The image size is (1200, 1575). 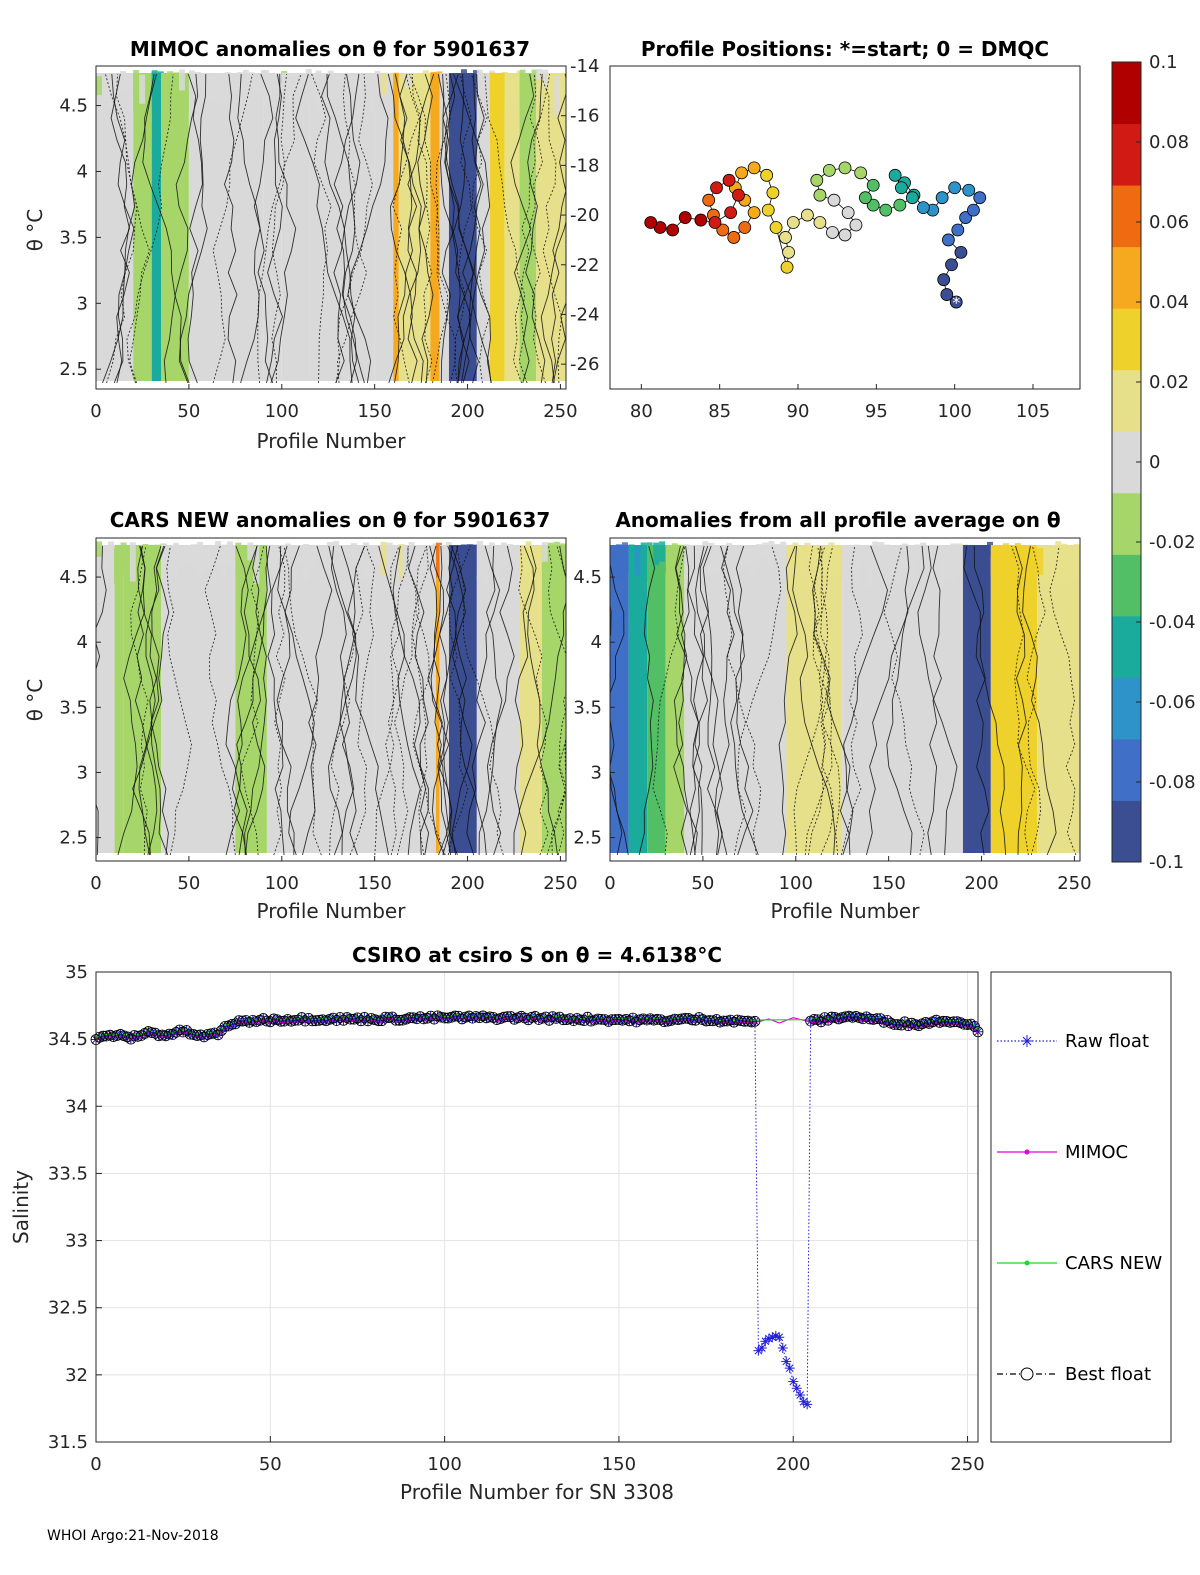 I want to click on cars-xlabel: Profile Number, so click(x=332, y=911).